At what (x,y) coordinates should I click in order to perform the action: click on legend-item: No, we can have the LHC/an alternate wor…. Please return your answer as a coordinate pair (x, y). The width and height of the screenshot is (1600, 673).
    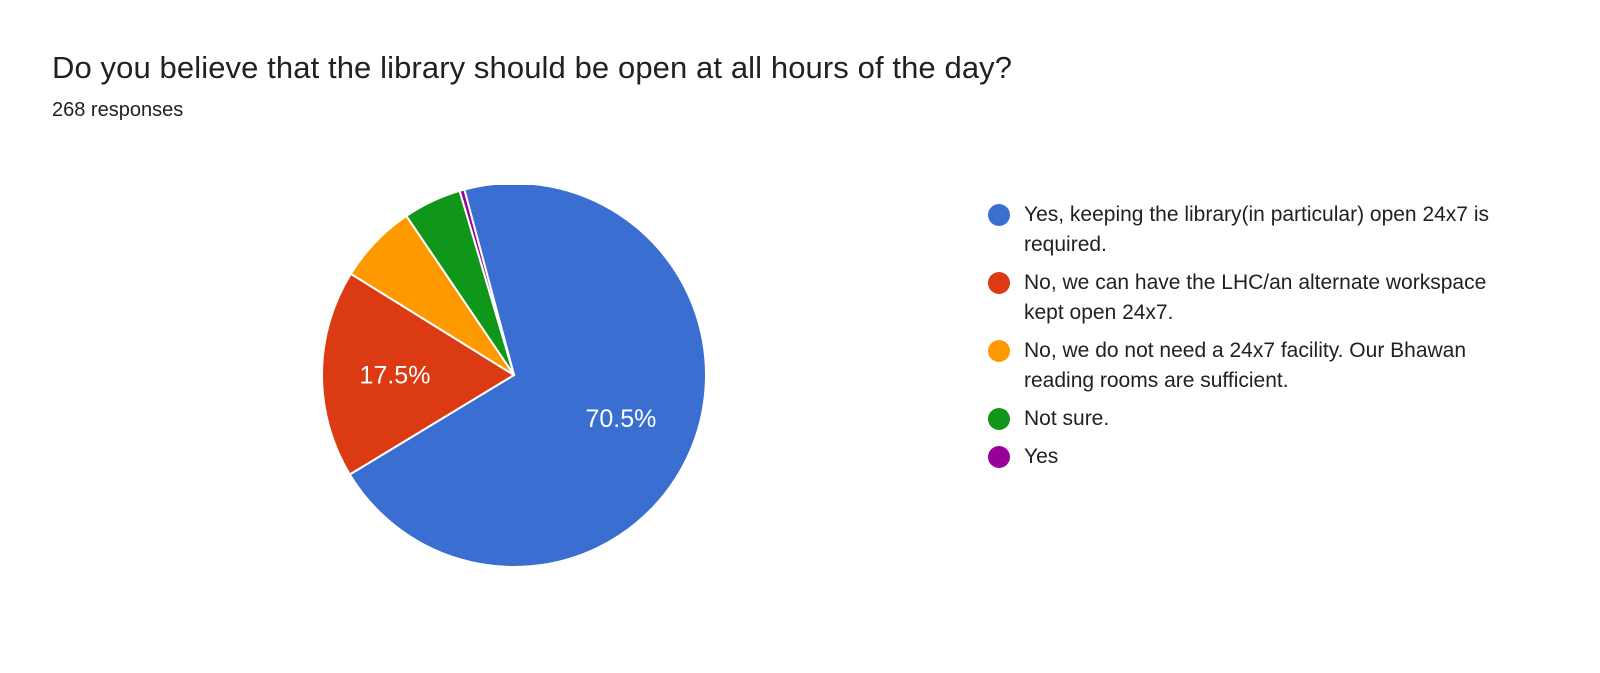
    Looking at the image, I should click on (1253, 298).